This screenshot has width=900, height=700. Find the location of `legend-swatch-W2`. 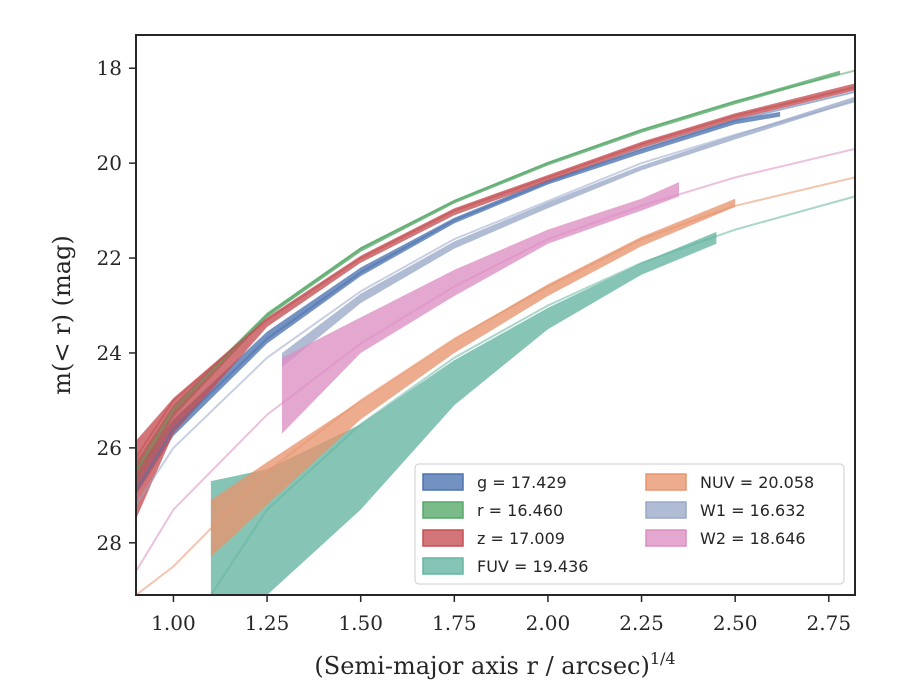

legend-swatch-W2 is located at coordinates (666, 538).